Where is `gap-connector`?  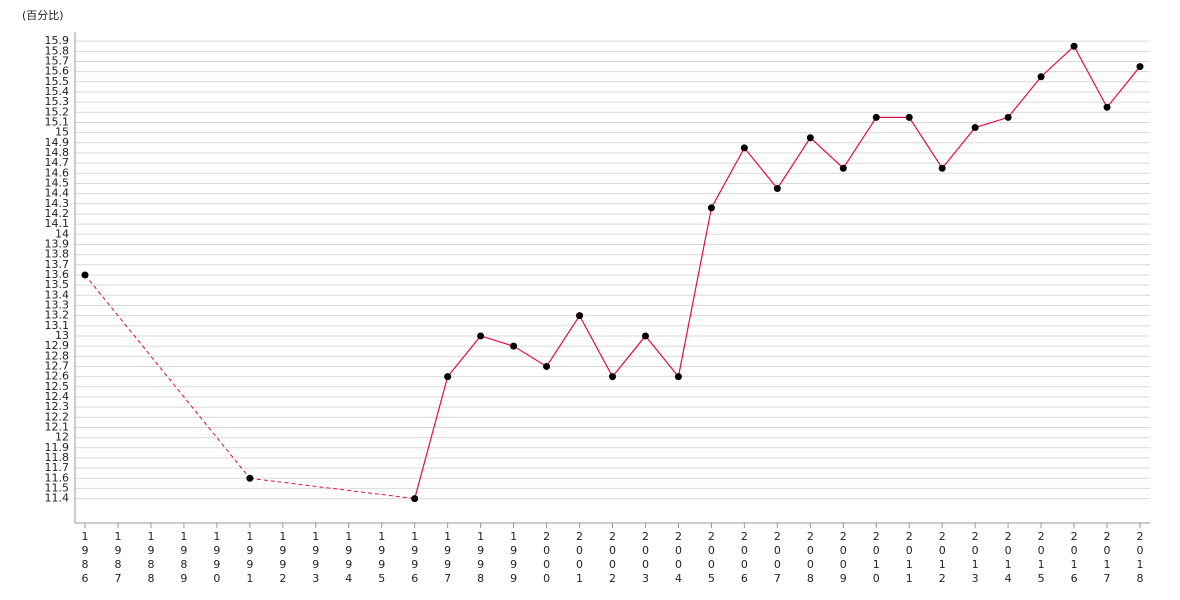
gap-connector is located at coordinates (167, 376).